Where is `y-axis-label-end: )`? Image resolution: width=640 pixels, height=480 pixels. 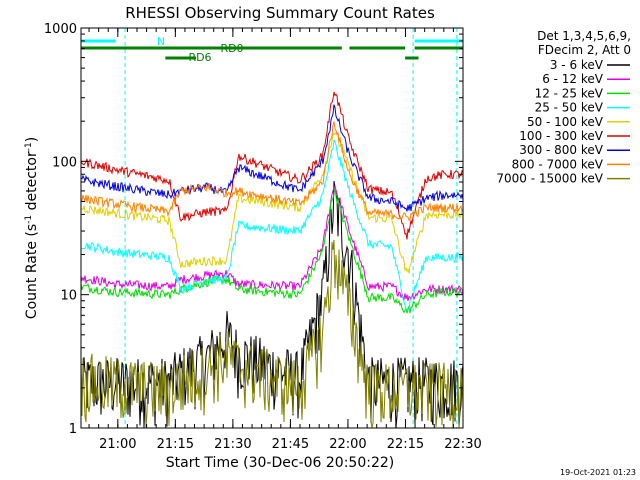 y-axis-label-end: ) is located at coordinates (32, 139).